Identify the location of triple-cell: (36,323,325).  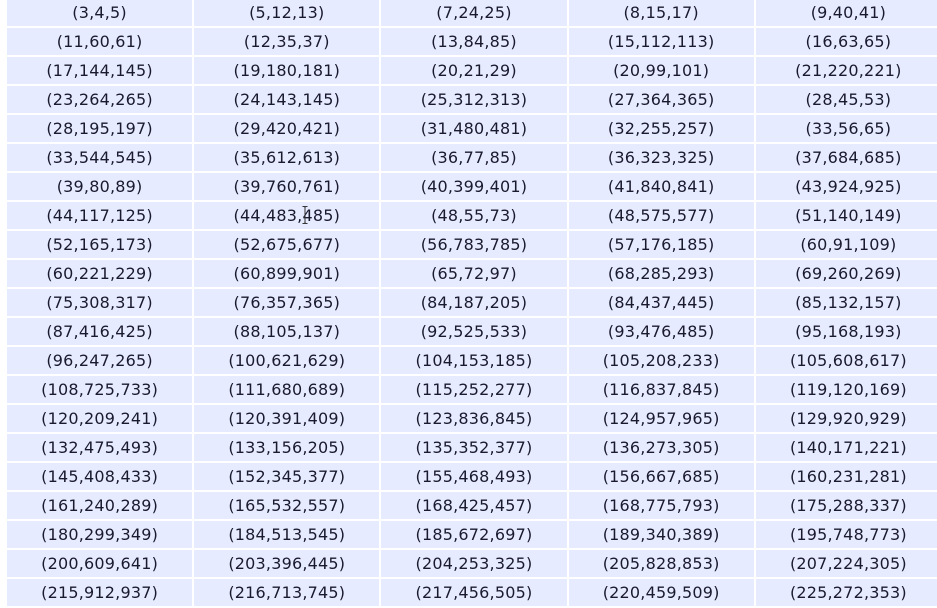
(661, 157).